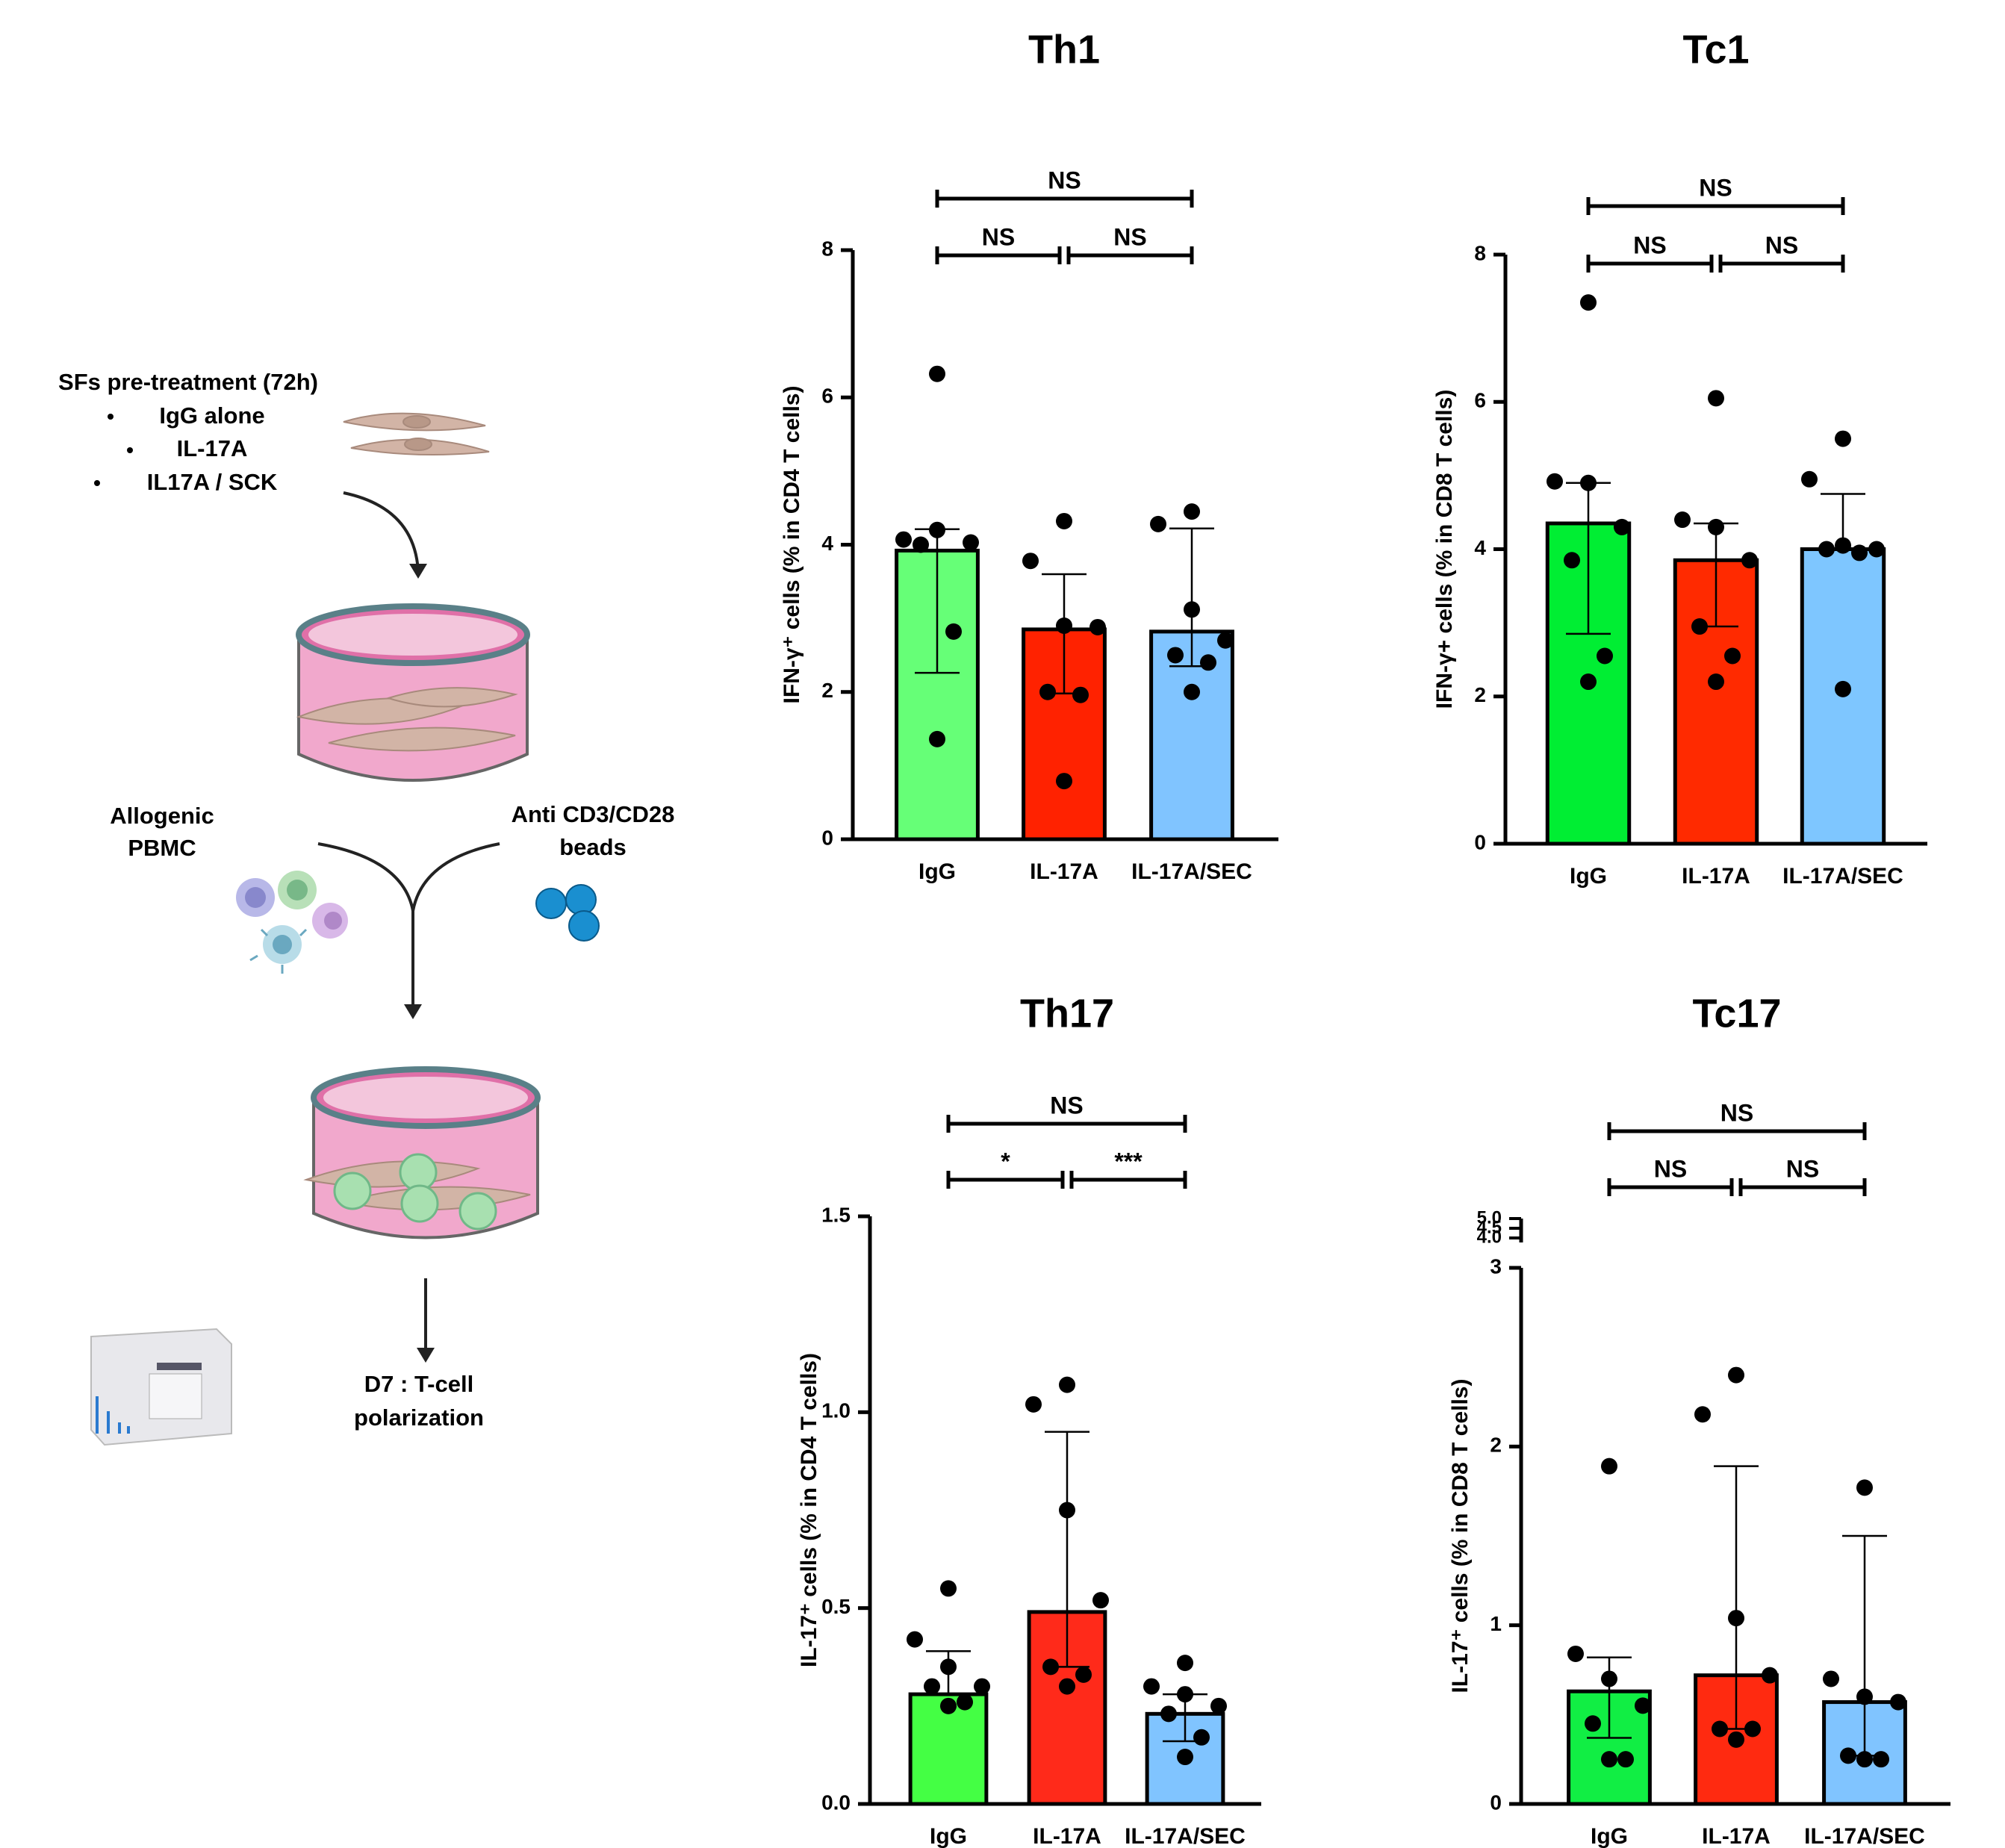 This screenshot has width=2005, height=1848. I want to click on merge-arrow, so click(408, 925).